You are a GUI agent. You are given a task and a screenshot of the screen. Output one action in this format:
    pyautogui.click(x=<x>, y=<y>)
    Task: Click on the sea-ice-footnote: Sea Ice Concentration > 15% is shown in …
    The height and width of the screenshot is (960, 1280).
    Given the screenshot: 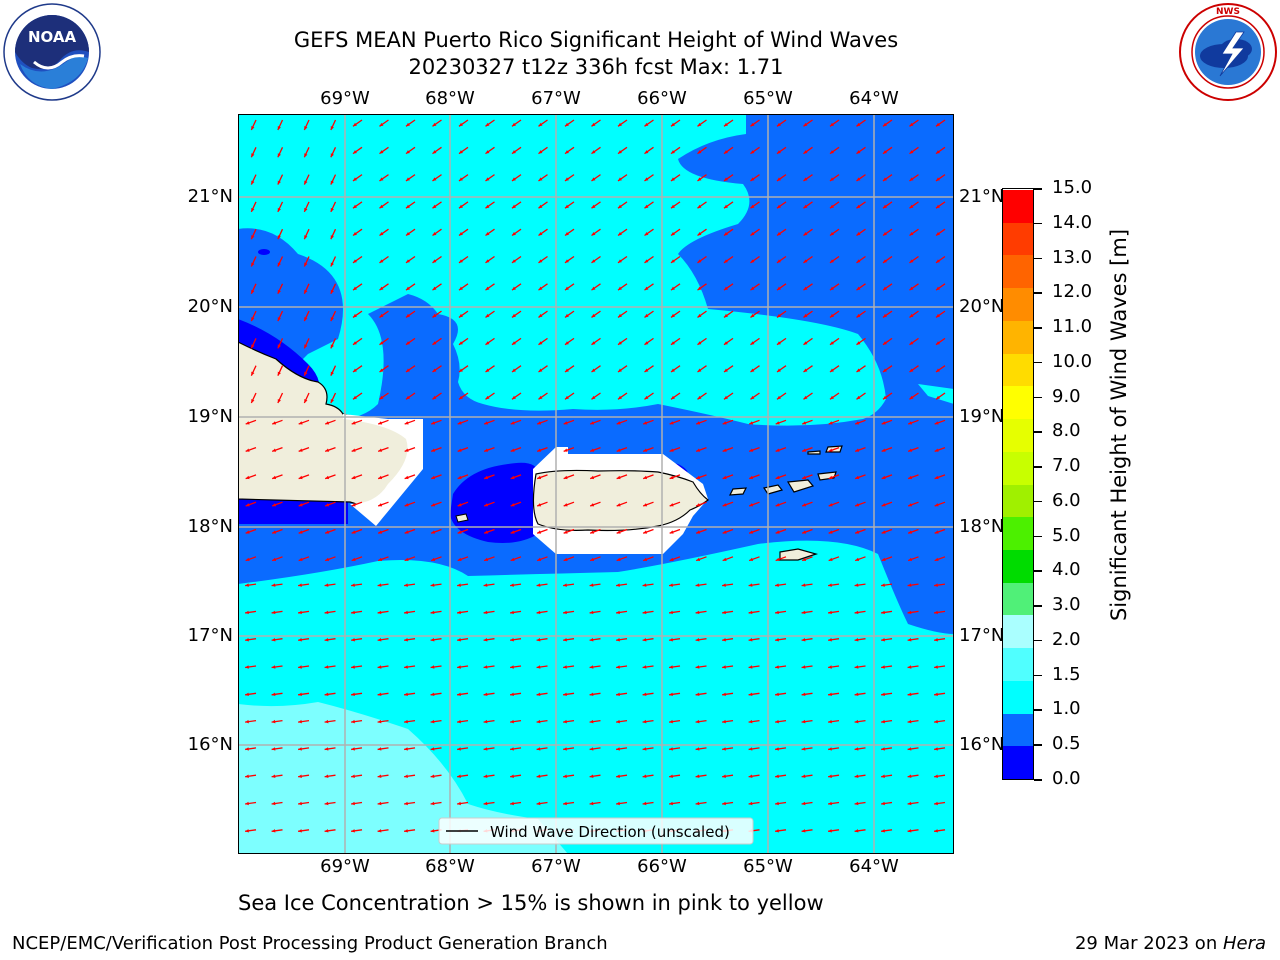 What is the action you would take?
    pyautogui.click(x=531, y=903)
    